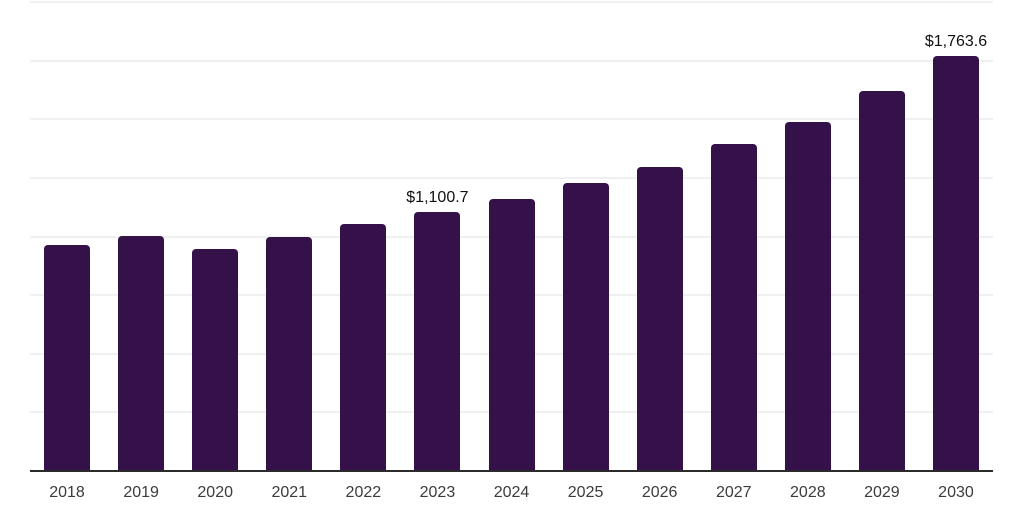  What do you see at coordinates (585, 326) in the screenshot?
I see `bar-2025` at bounding box center [585, 326].